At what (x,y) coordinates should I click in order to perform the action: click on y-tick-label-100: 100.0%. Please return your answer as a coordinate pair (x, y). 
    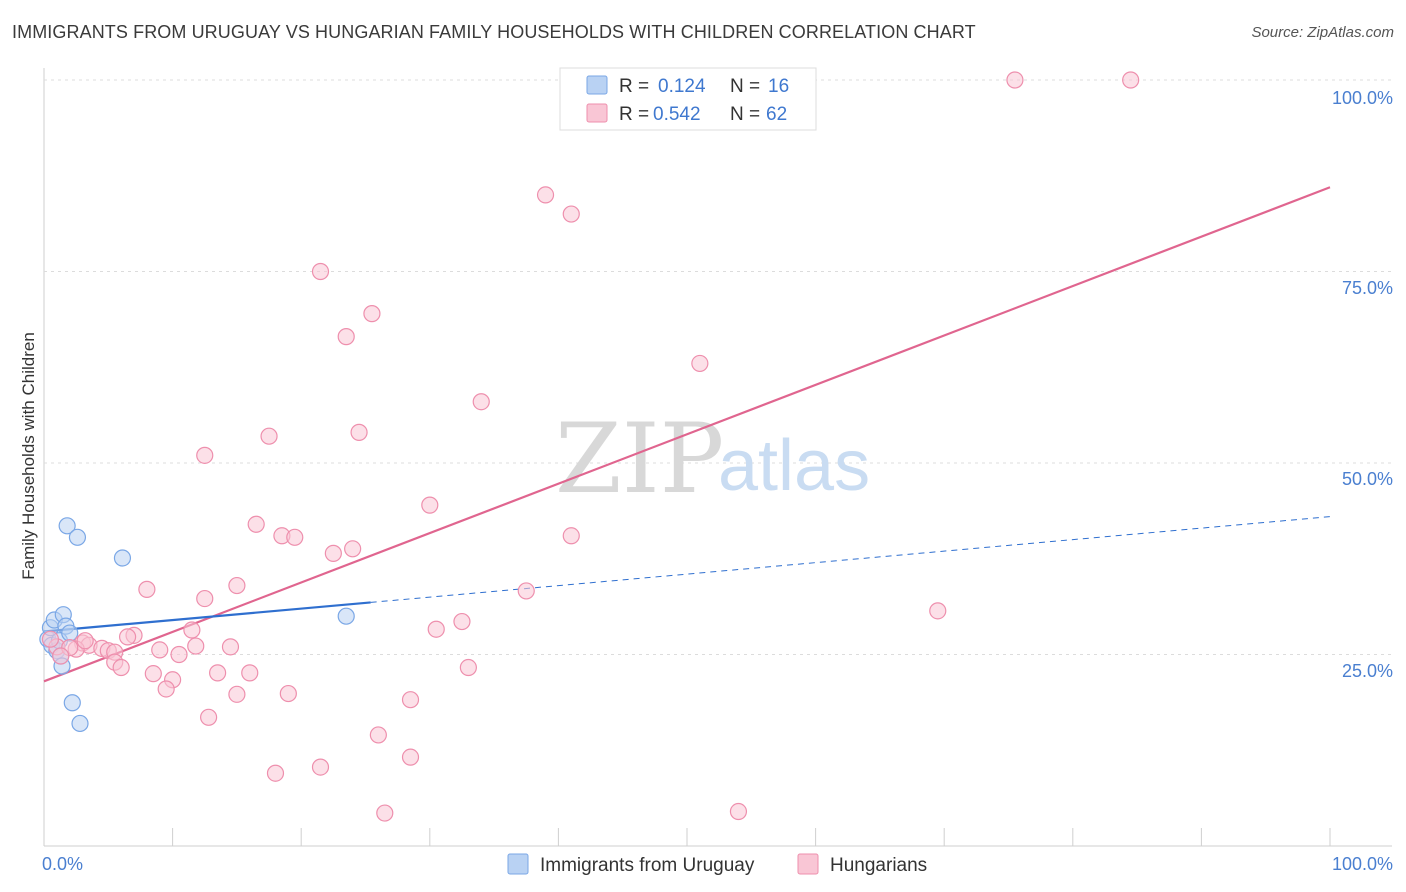
    Looking at the image, I should click on (1362, 98).